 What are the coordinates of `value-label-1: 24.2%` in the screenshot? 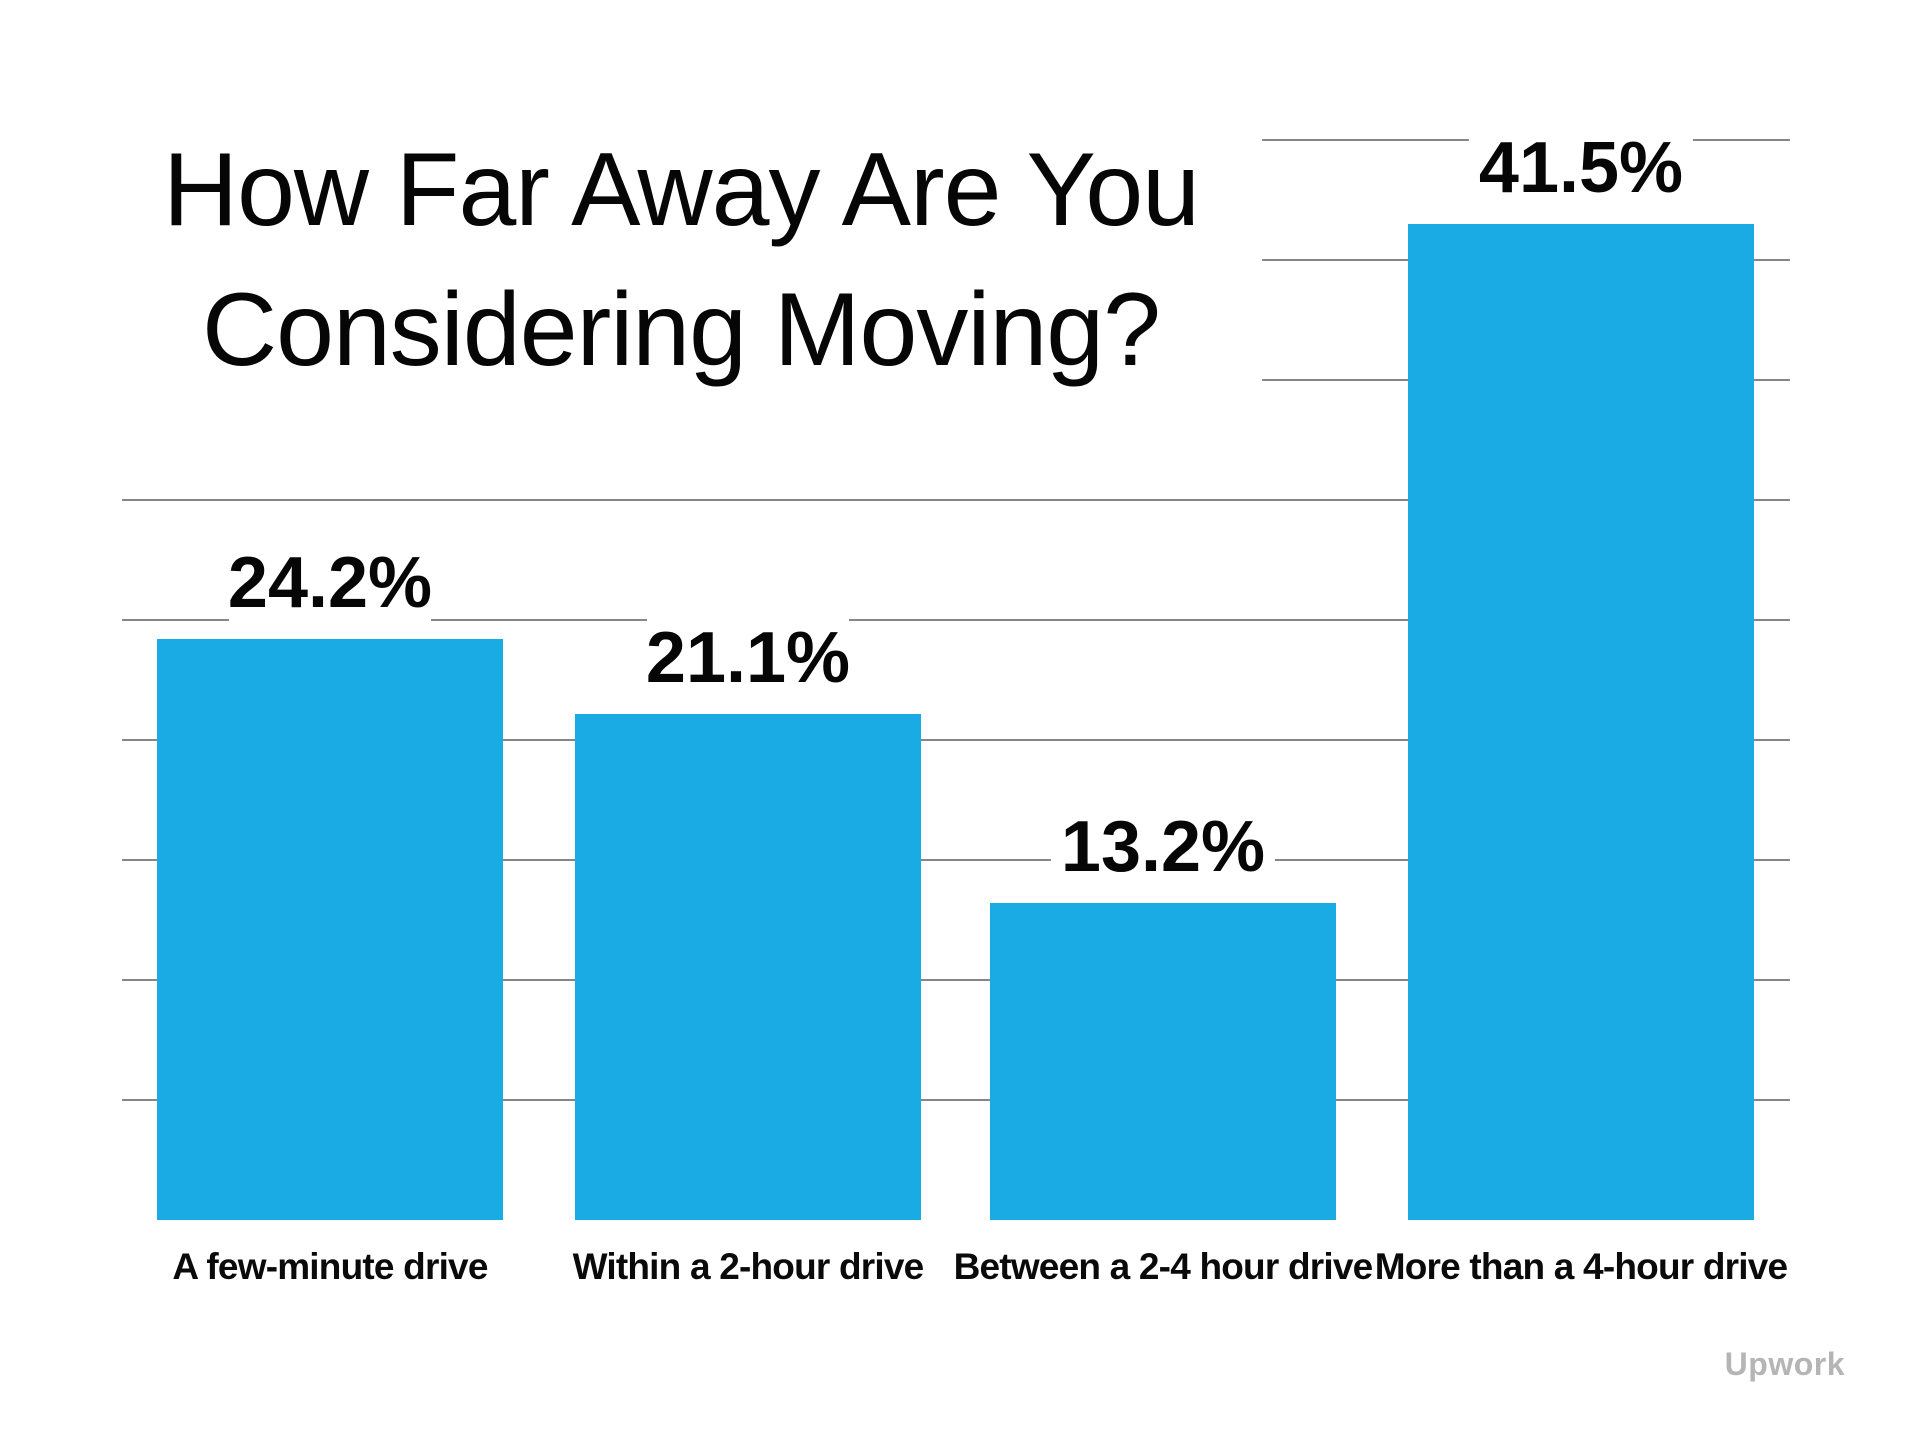 It's located at (330, 583).